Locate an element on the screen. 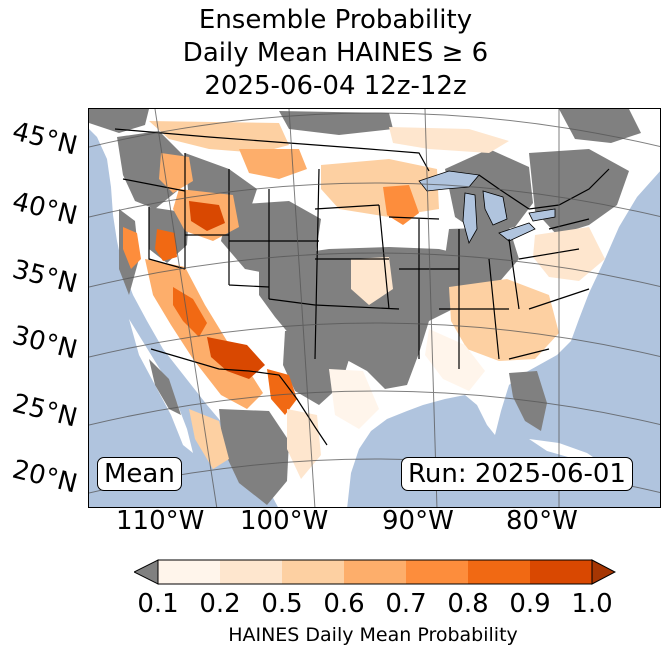  gray-northern-canada-west is located at coordinates (119, 121).